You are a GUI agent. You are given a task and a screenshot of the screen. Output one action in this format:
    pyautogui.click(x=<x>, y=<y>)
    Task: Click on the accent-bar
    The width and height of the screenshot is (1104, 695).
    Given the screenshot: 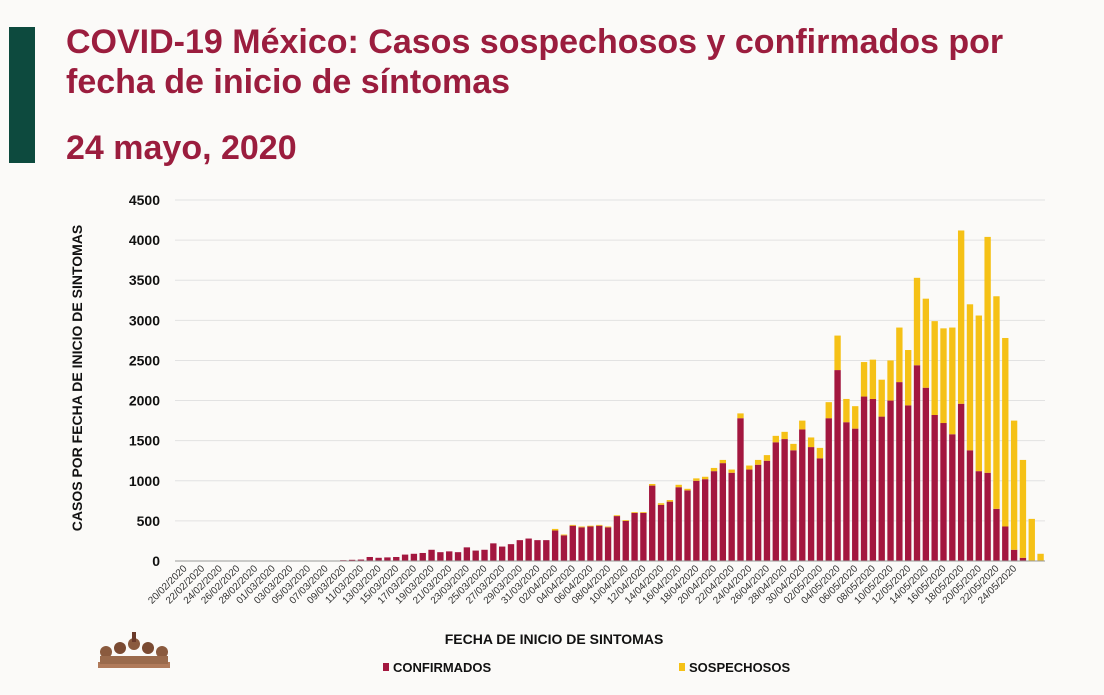 What is the action you would take?
    pyautogui.click(x=22, y=95)
    